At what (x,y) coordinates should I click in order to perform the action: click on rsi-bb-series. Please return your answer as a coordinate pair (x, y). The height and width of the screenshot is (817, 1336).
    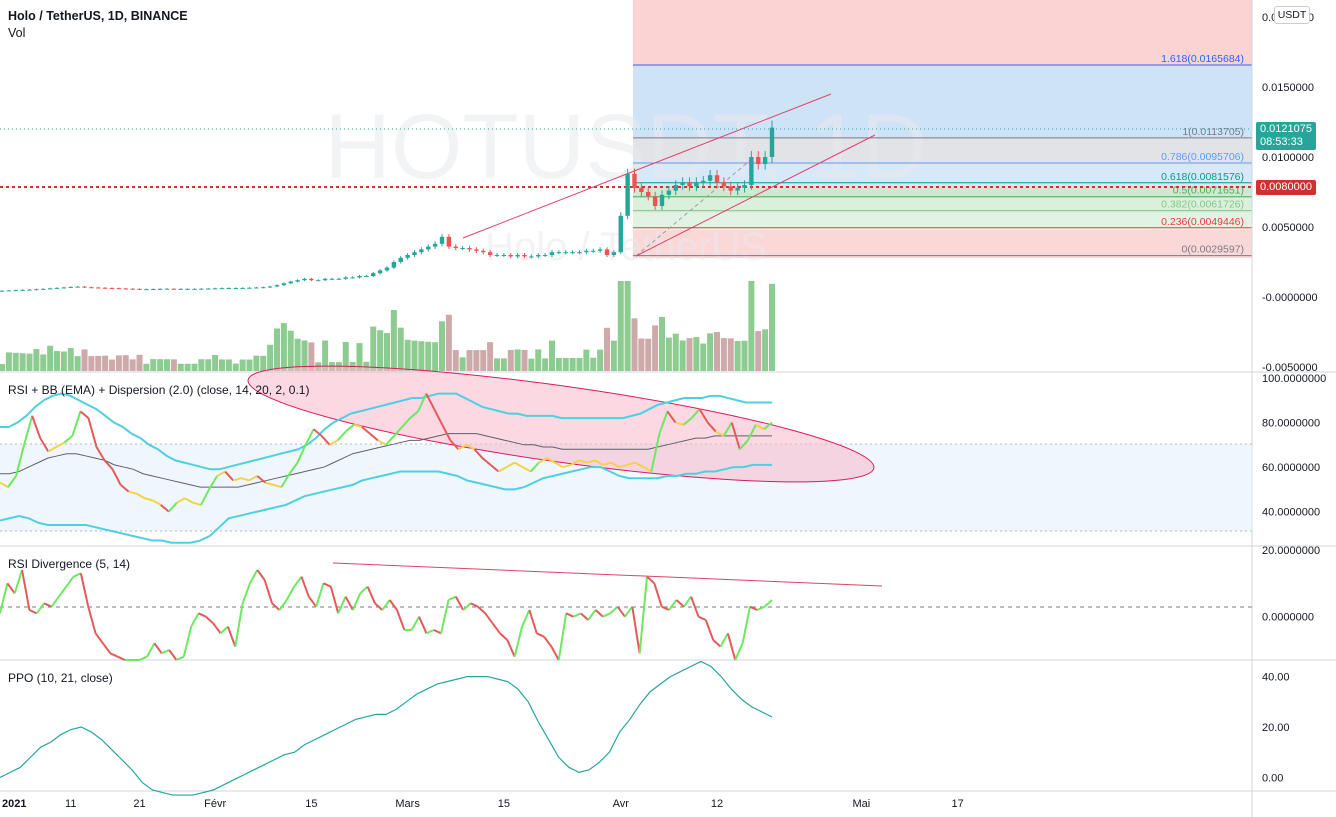
    Looking at the image, I should click on (386, 468).